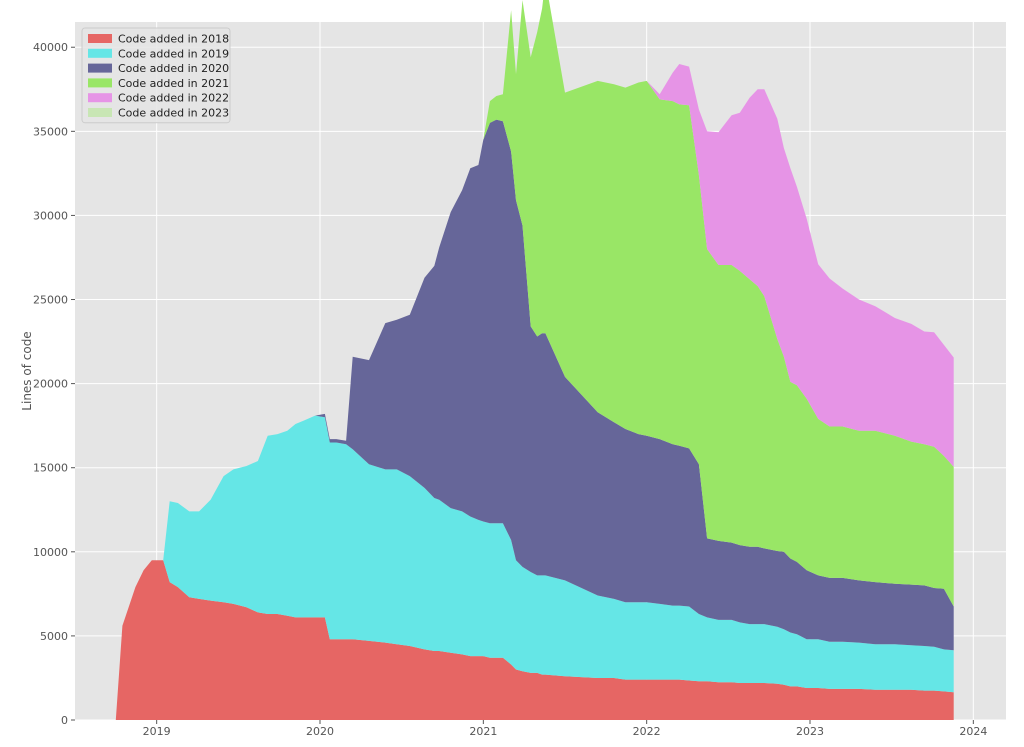 This screenshot has height=747, width=1024. What do you see at coordinates (157, 731) in the screenshot?
I see `x-tick-label: 2019` at bounding box center [157, 731].